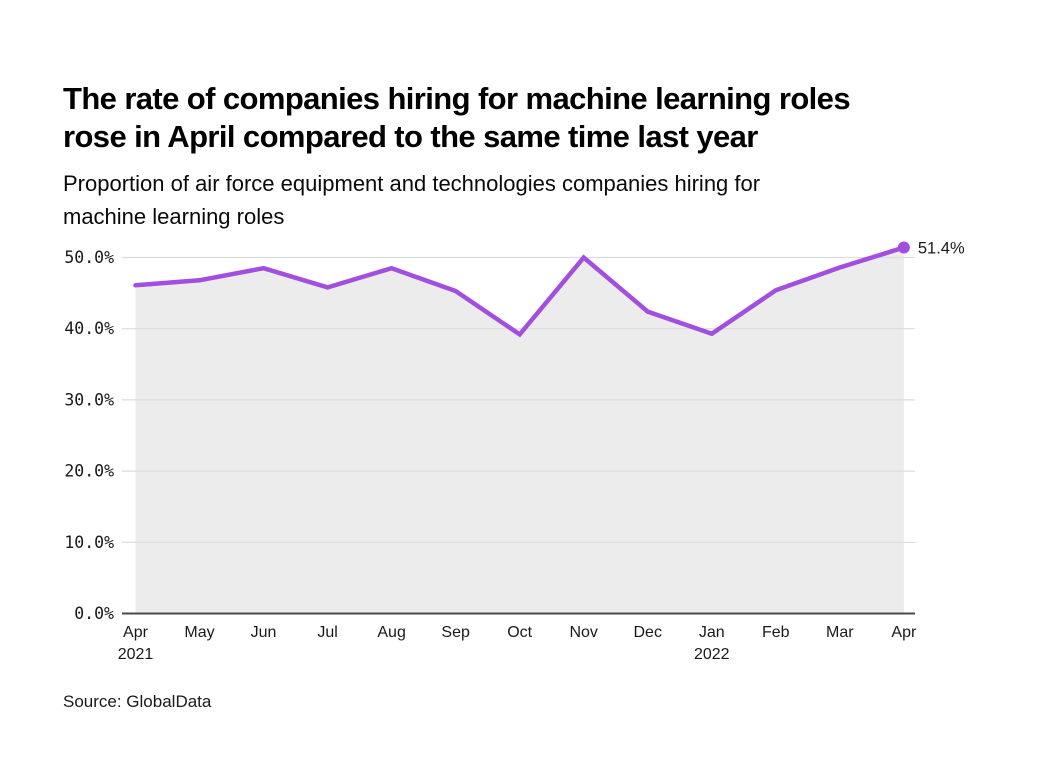 The height and width of the screenshot is (778, 1038). What do you see at coordinates (89, 542) in the screenshot?
I see `y-tick-label: 10.0%` at bounding box center [89, 542].